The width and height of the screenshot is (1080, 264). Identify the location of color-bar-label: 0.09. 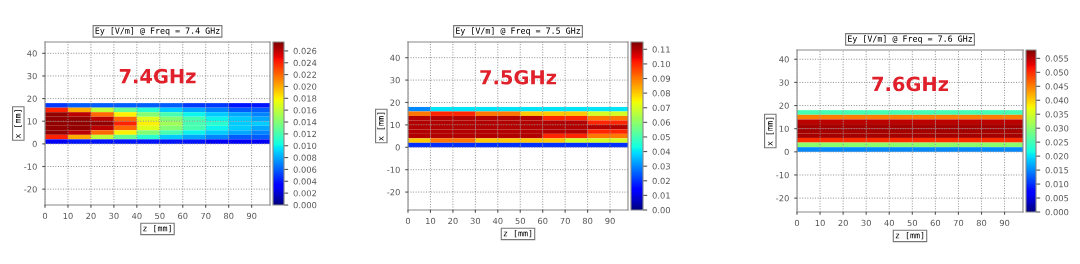
(661, 78).